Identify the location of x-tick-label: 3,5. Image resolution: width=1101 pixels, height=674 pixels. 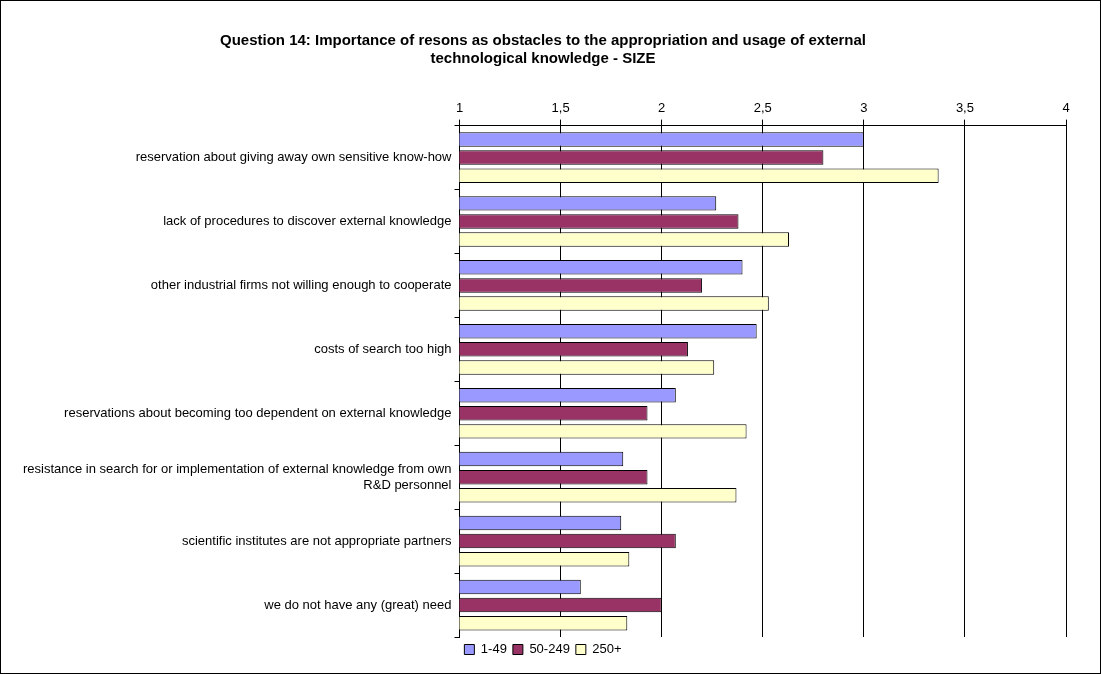
(964, 108).